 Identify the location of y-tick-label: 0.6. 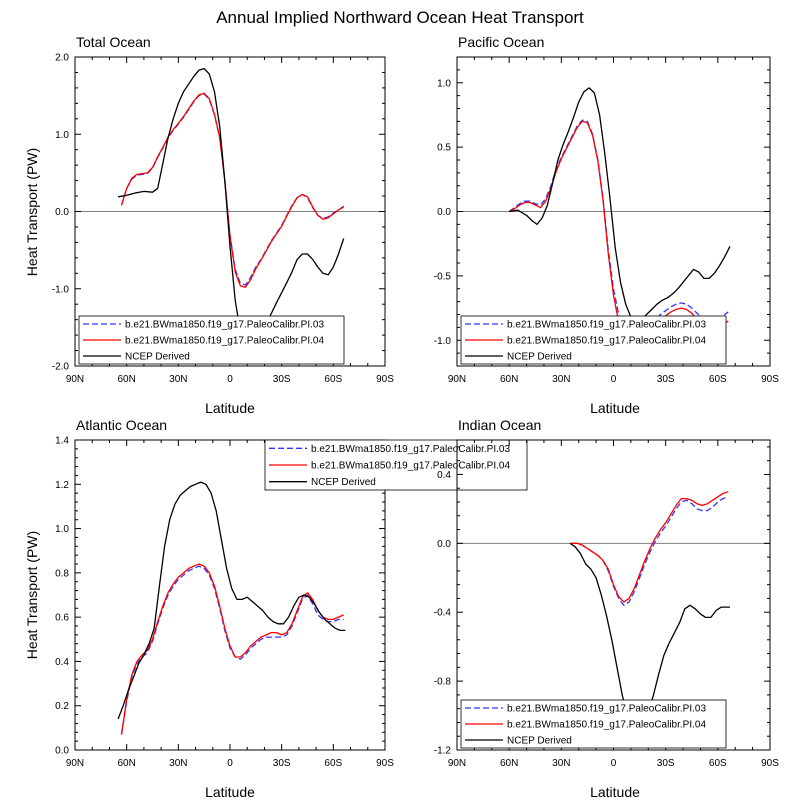
(62, 618).